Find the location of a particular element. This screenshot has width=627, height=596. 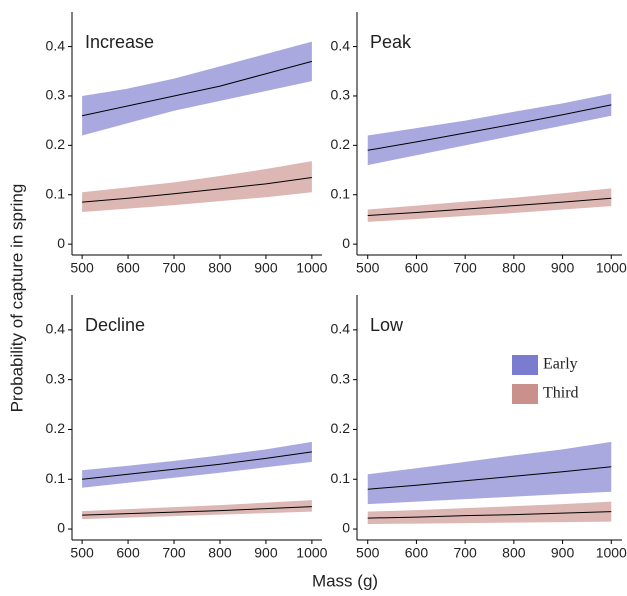

legend-label: Third is located at coordinates (561, 393).